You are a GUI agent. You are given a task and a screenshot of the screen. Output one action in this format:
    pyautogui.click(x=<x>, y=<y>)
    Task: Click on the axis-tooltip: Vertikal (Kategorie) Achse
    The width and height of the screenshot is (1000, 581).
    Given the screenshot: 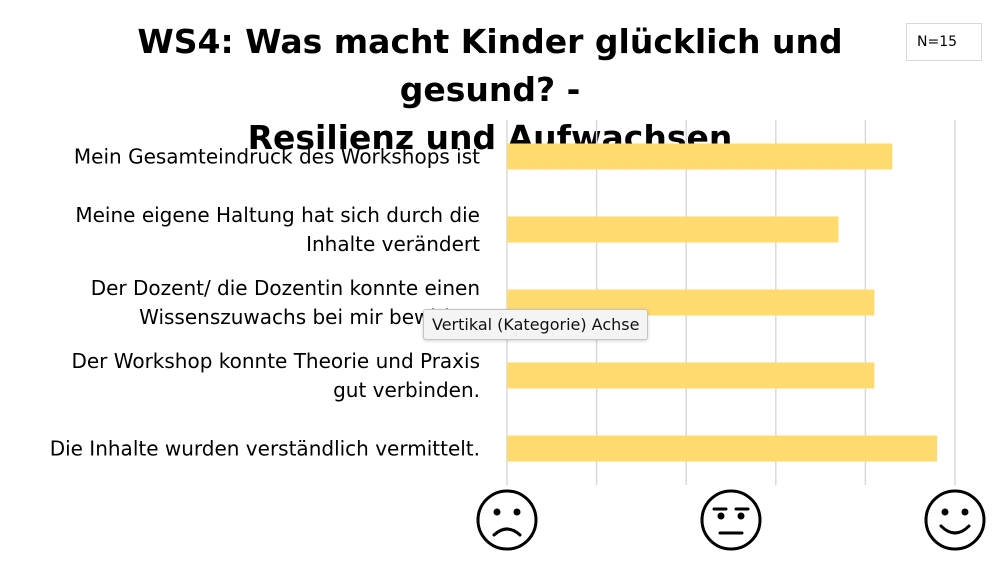 What is the action you would take?
    pyautogui.click(x=536, y=324)
    